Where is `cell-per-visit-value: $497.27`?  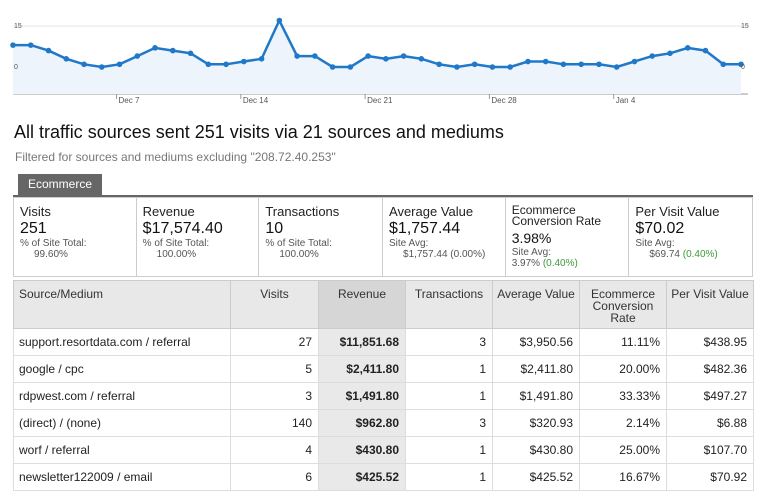 cell-per-visit-value: $497.27 is located at coordinates (710, 396).